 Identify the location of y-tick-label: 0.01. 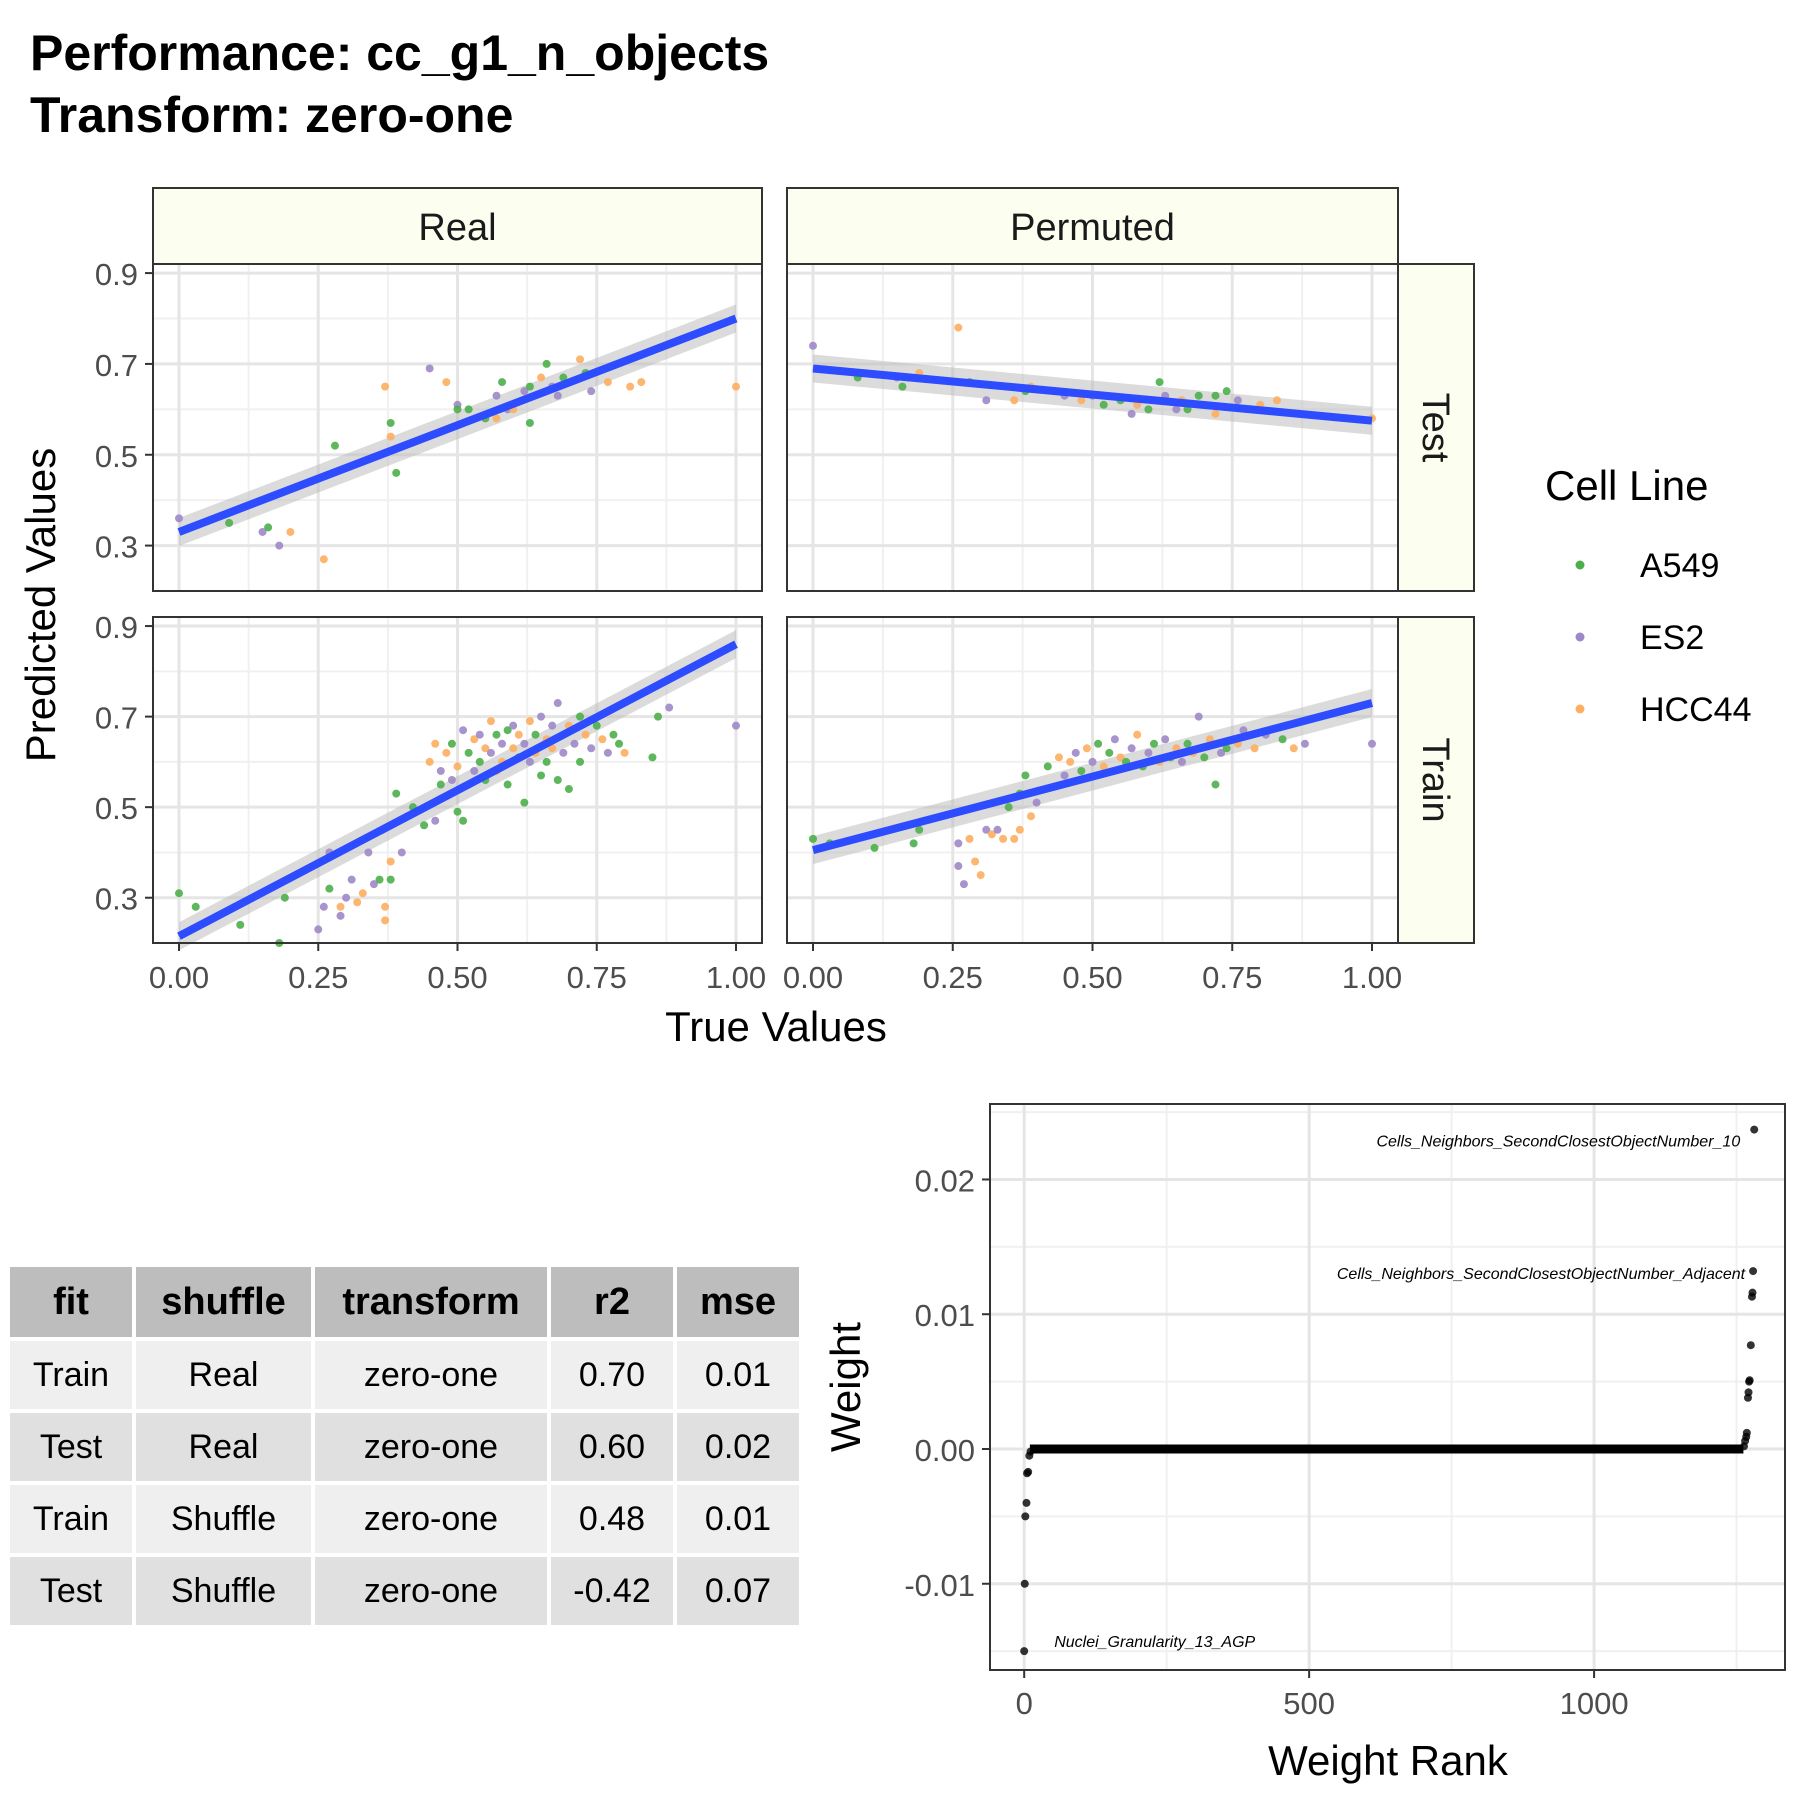
(945, 1315).